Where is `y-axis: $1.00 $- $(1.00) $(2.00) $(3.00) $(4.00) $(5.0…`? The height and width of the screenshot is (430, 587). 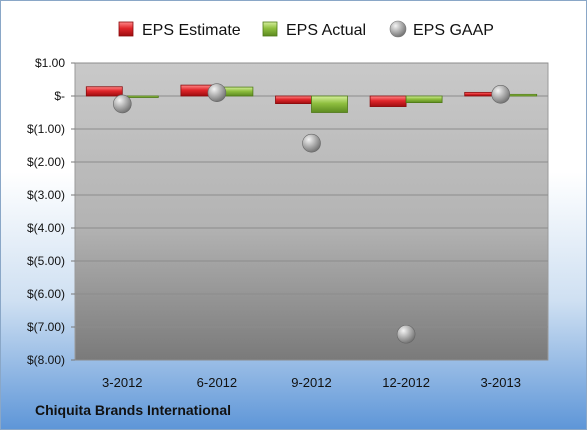
y-axis: $1.00 $- $(1.00) $(2.00) $(3.00) $(4.00) $(5.0… is located at coordinates (51, 211).